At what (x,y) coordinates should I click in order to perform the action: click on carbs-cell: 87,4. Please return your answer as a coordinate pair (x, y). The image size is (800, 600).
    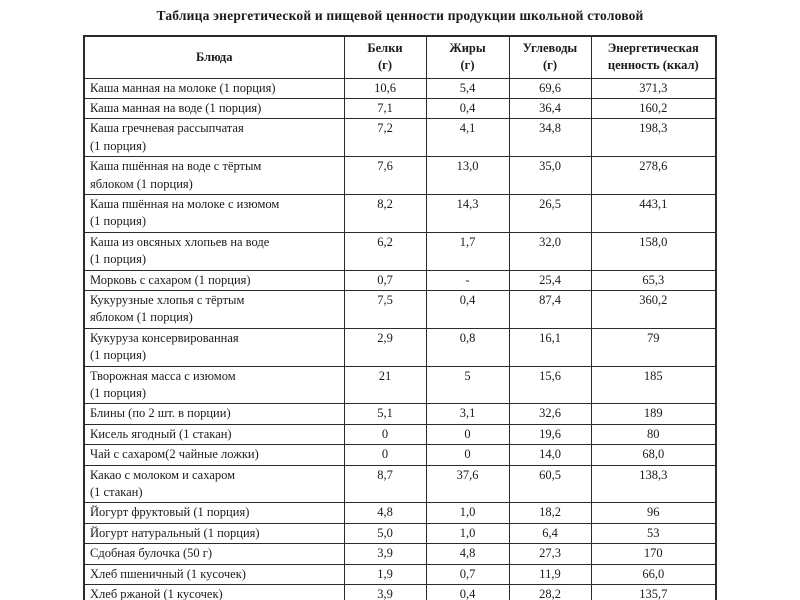
    Looking at the image, I should click on (550, 309).